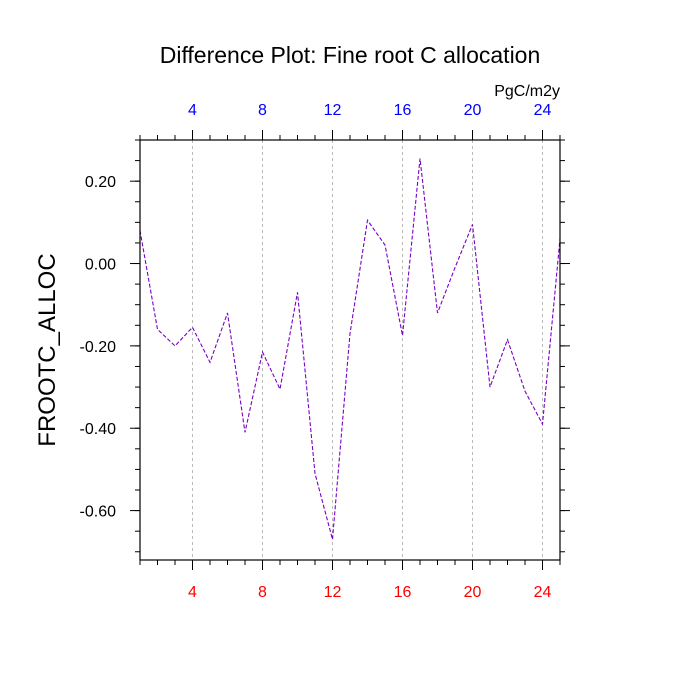  Describe the element at coordinates (192, 592) in the screenshot. I see `x-tick-label-bottom: 4` at that location.